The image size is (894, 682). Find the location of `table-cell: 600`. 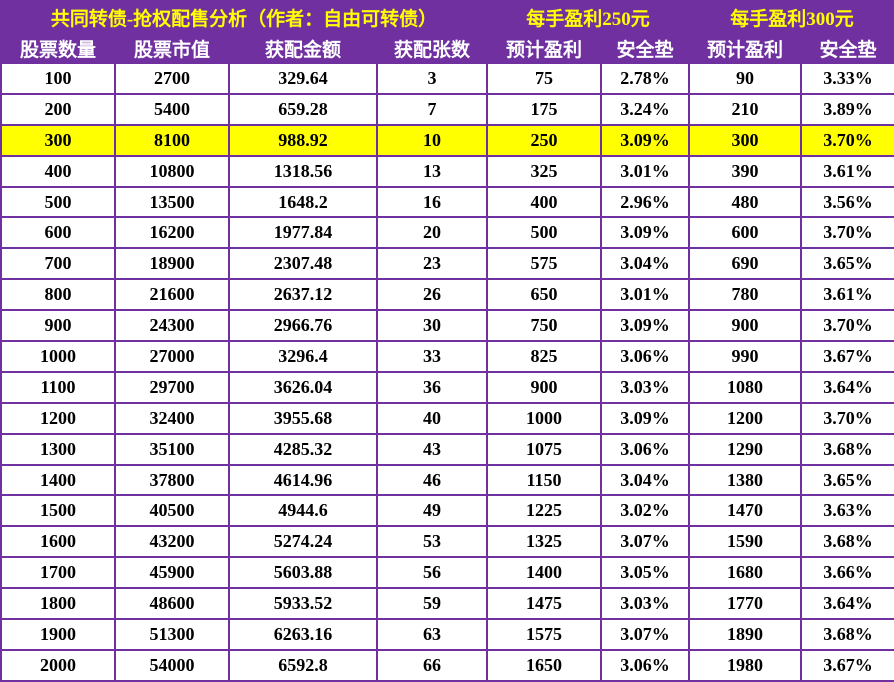

table-cell: 600 is located at coordinates (745, 233).